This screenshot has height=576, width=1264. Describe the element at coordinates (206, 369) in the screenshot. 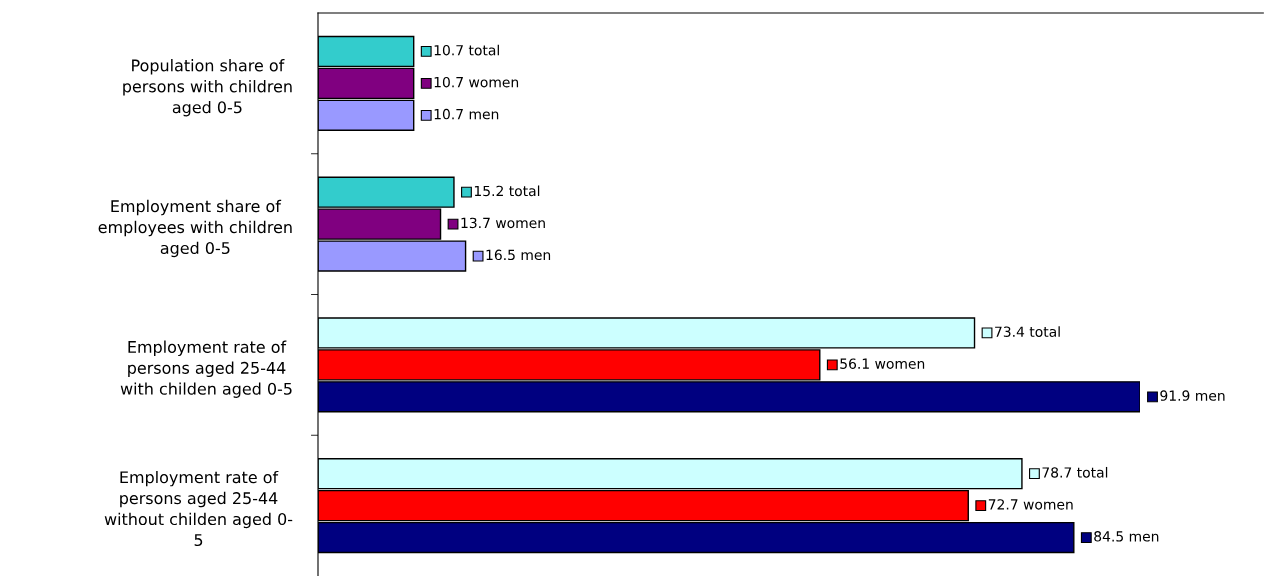

I see `y-tick-label: Employment rate of persons aged 25-44 with childen aged 0-5` at that location.